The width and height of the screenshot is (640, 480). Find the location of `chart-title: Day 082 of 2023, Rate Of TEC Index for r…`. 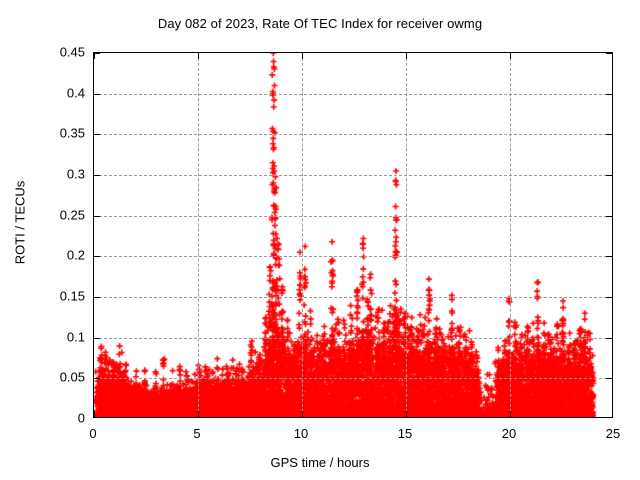

chart-title: Day 082 of 2023, Rate Of TEC Index for r… is located at coordinates (320, 23).